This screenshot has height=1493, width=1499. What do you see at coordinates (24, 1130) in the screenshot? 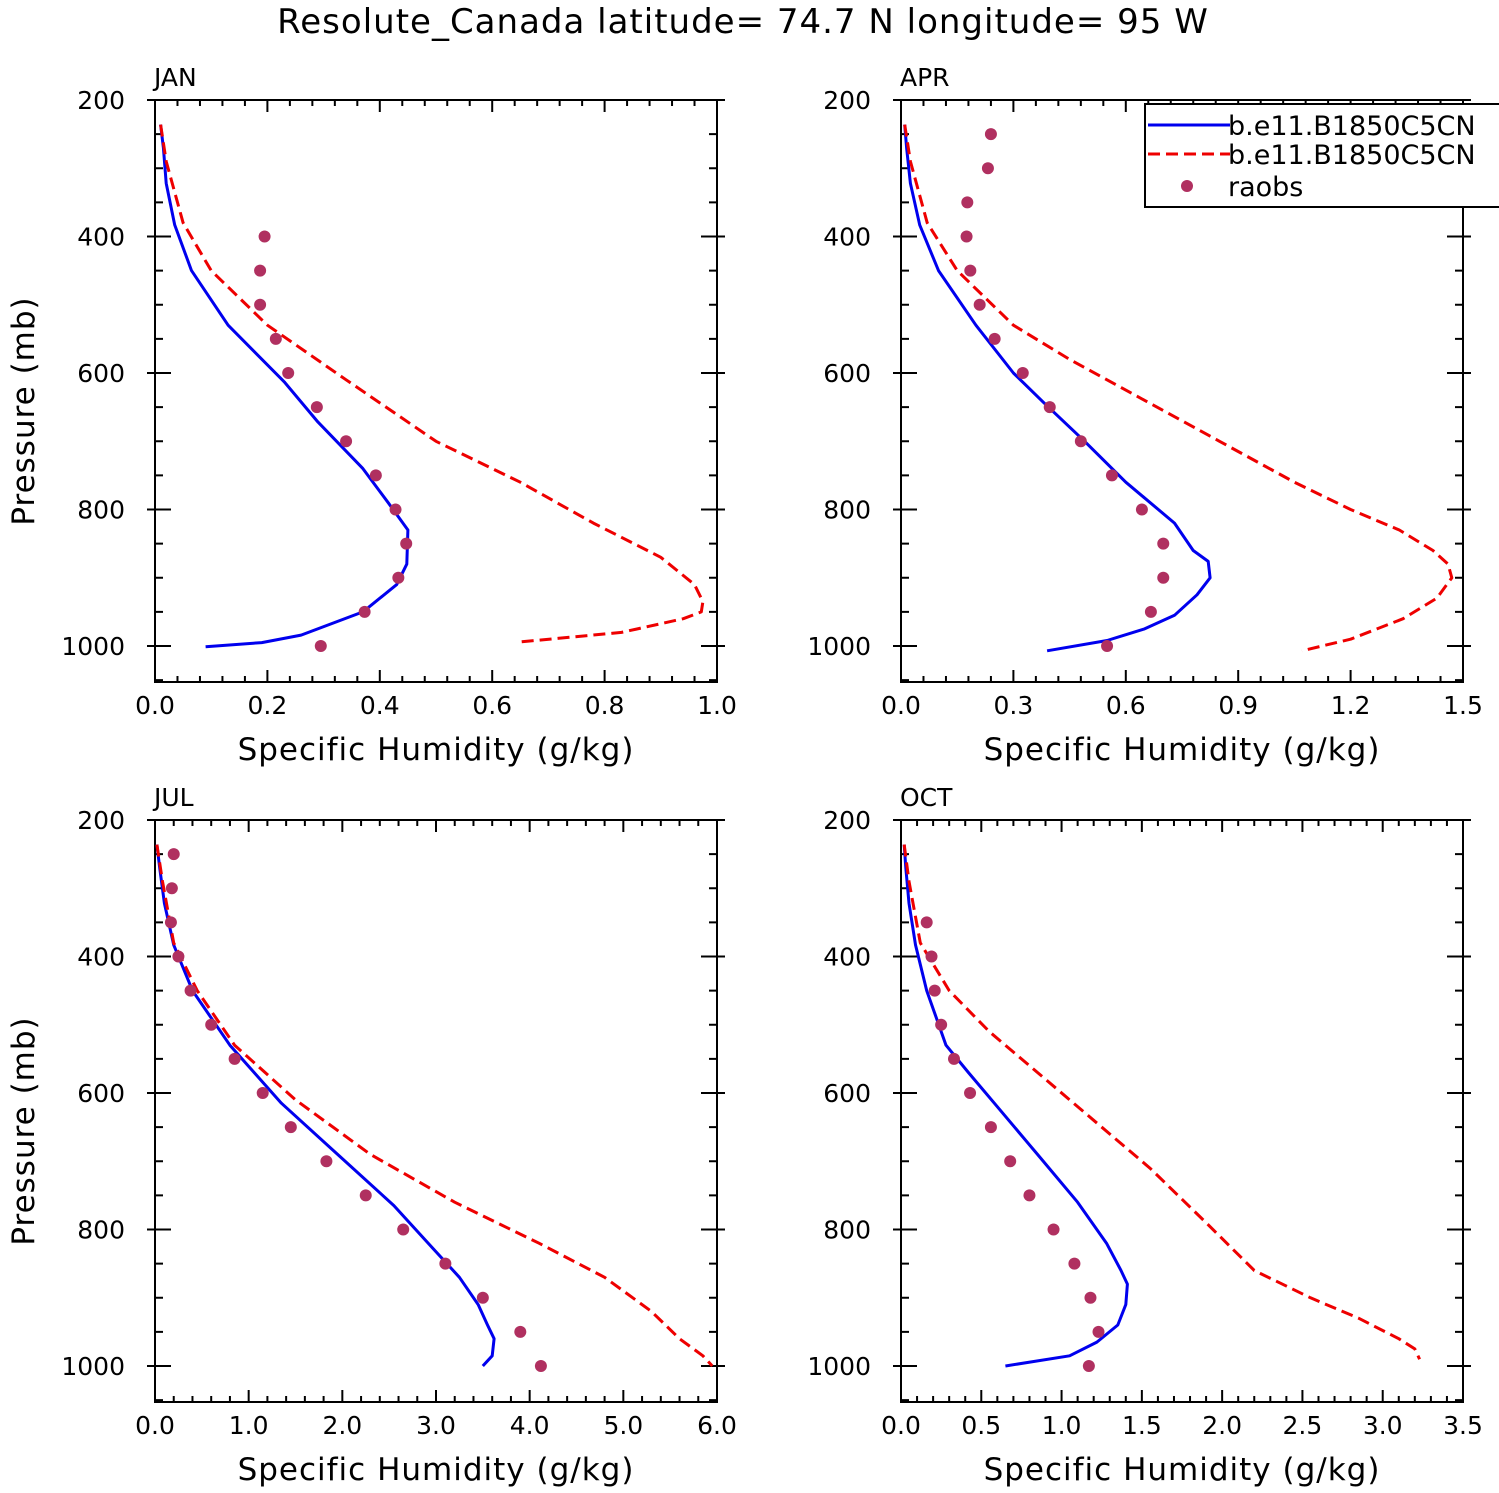
I see `y-axis-label: Pressure (mb)` at bounding box center [24, 1130].